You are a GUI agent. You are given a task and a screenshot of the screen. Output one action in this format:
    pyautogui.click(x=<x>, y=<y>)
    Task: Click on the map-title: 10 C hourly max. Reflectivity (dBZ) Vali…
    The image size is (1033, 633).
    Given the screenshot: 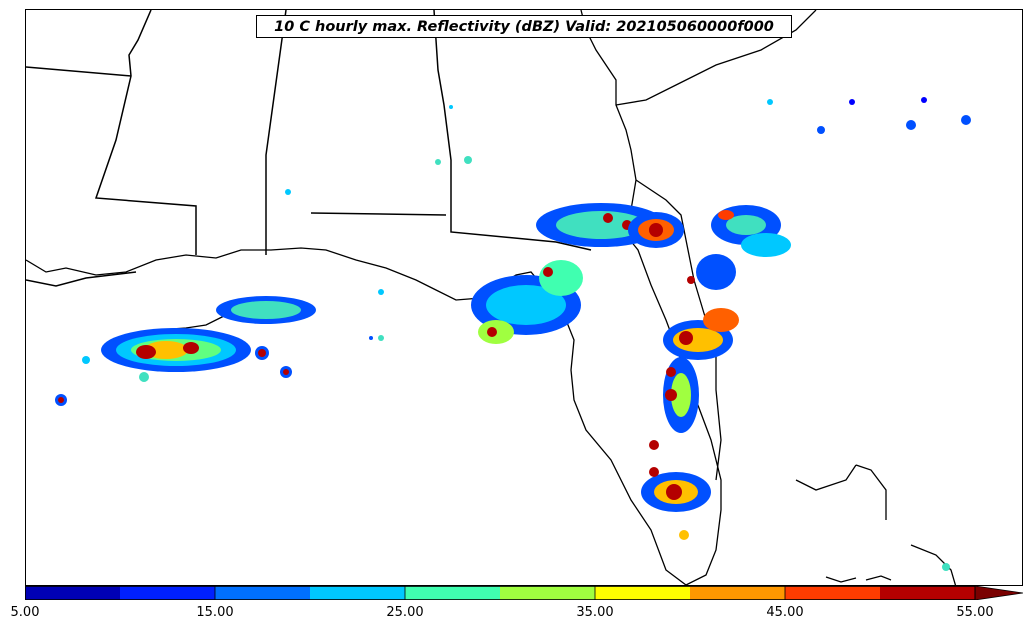 What is the action you would take?
    pyautogui.click(x=524, y=26)
    